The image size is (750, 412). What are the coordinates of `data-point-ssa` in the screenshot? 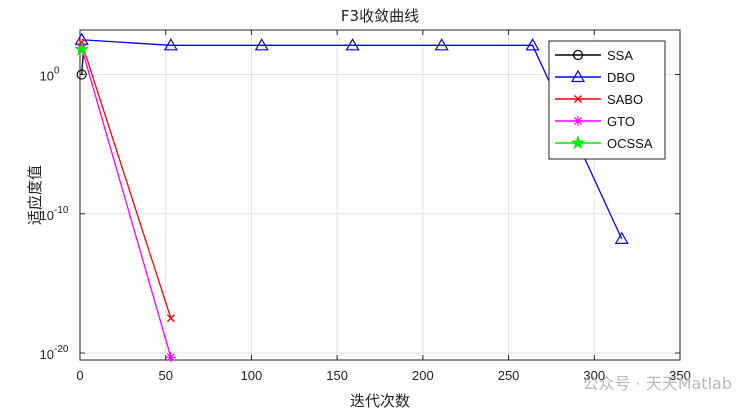 It's located at (81, 74).